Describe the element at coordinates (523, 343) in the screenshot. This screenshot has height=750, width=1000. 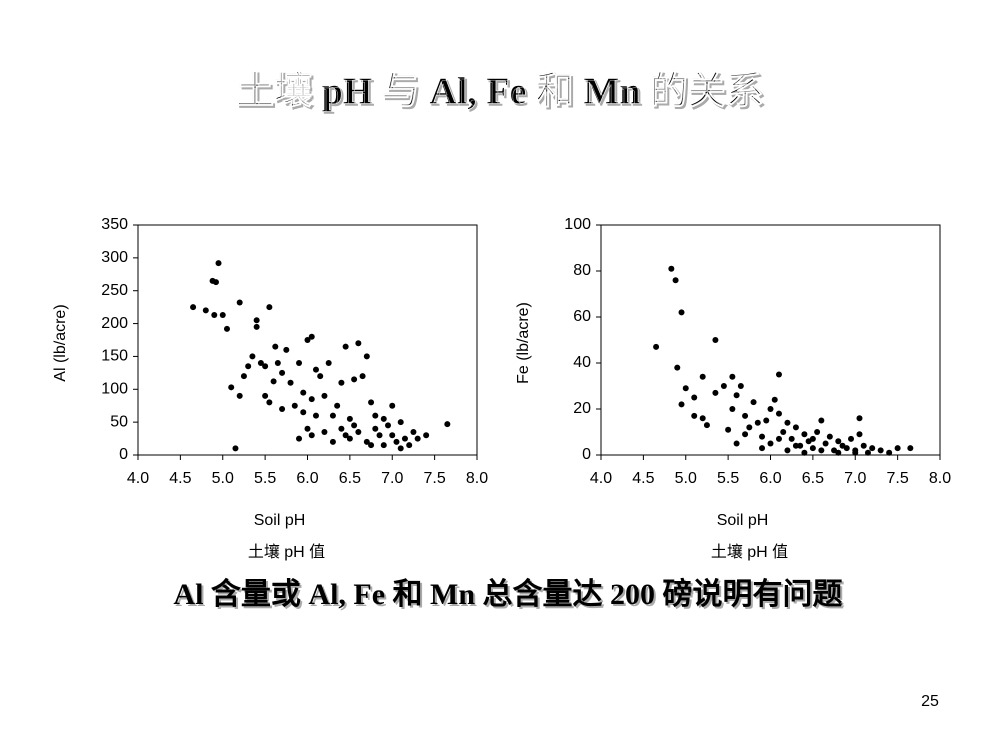
I see `y-axis-label: Fe (lb/acre)` at that location.